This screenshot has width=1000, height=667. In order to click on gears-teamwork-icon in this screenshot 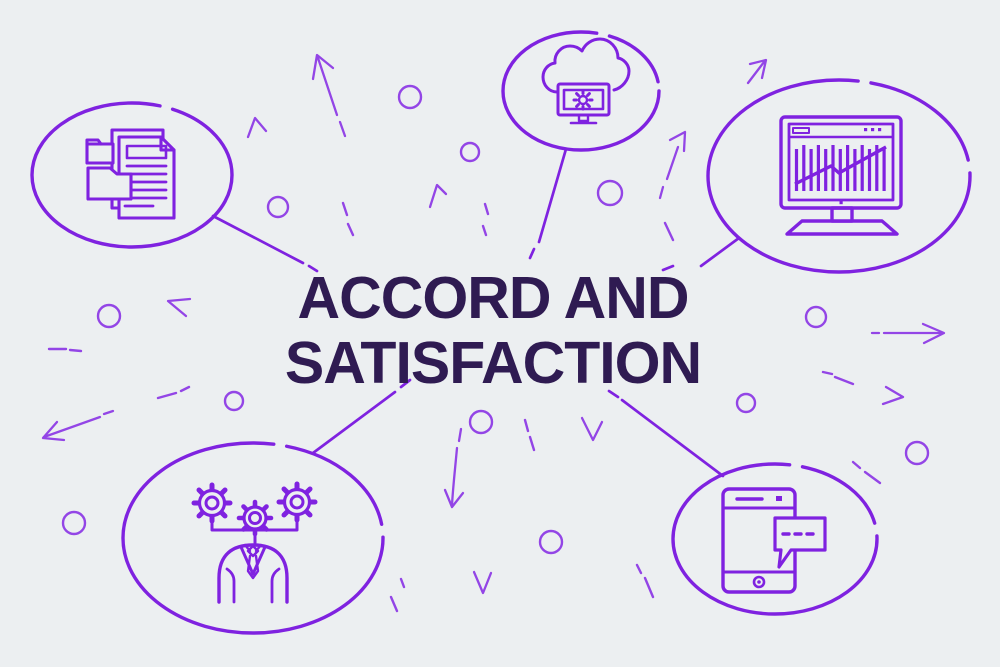, I will do `click(254, 542)`.